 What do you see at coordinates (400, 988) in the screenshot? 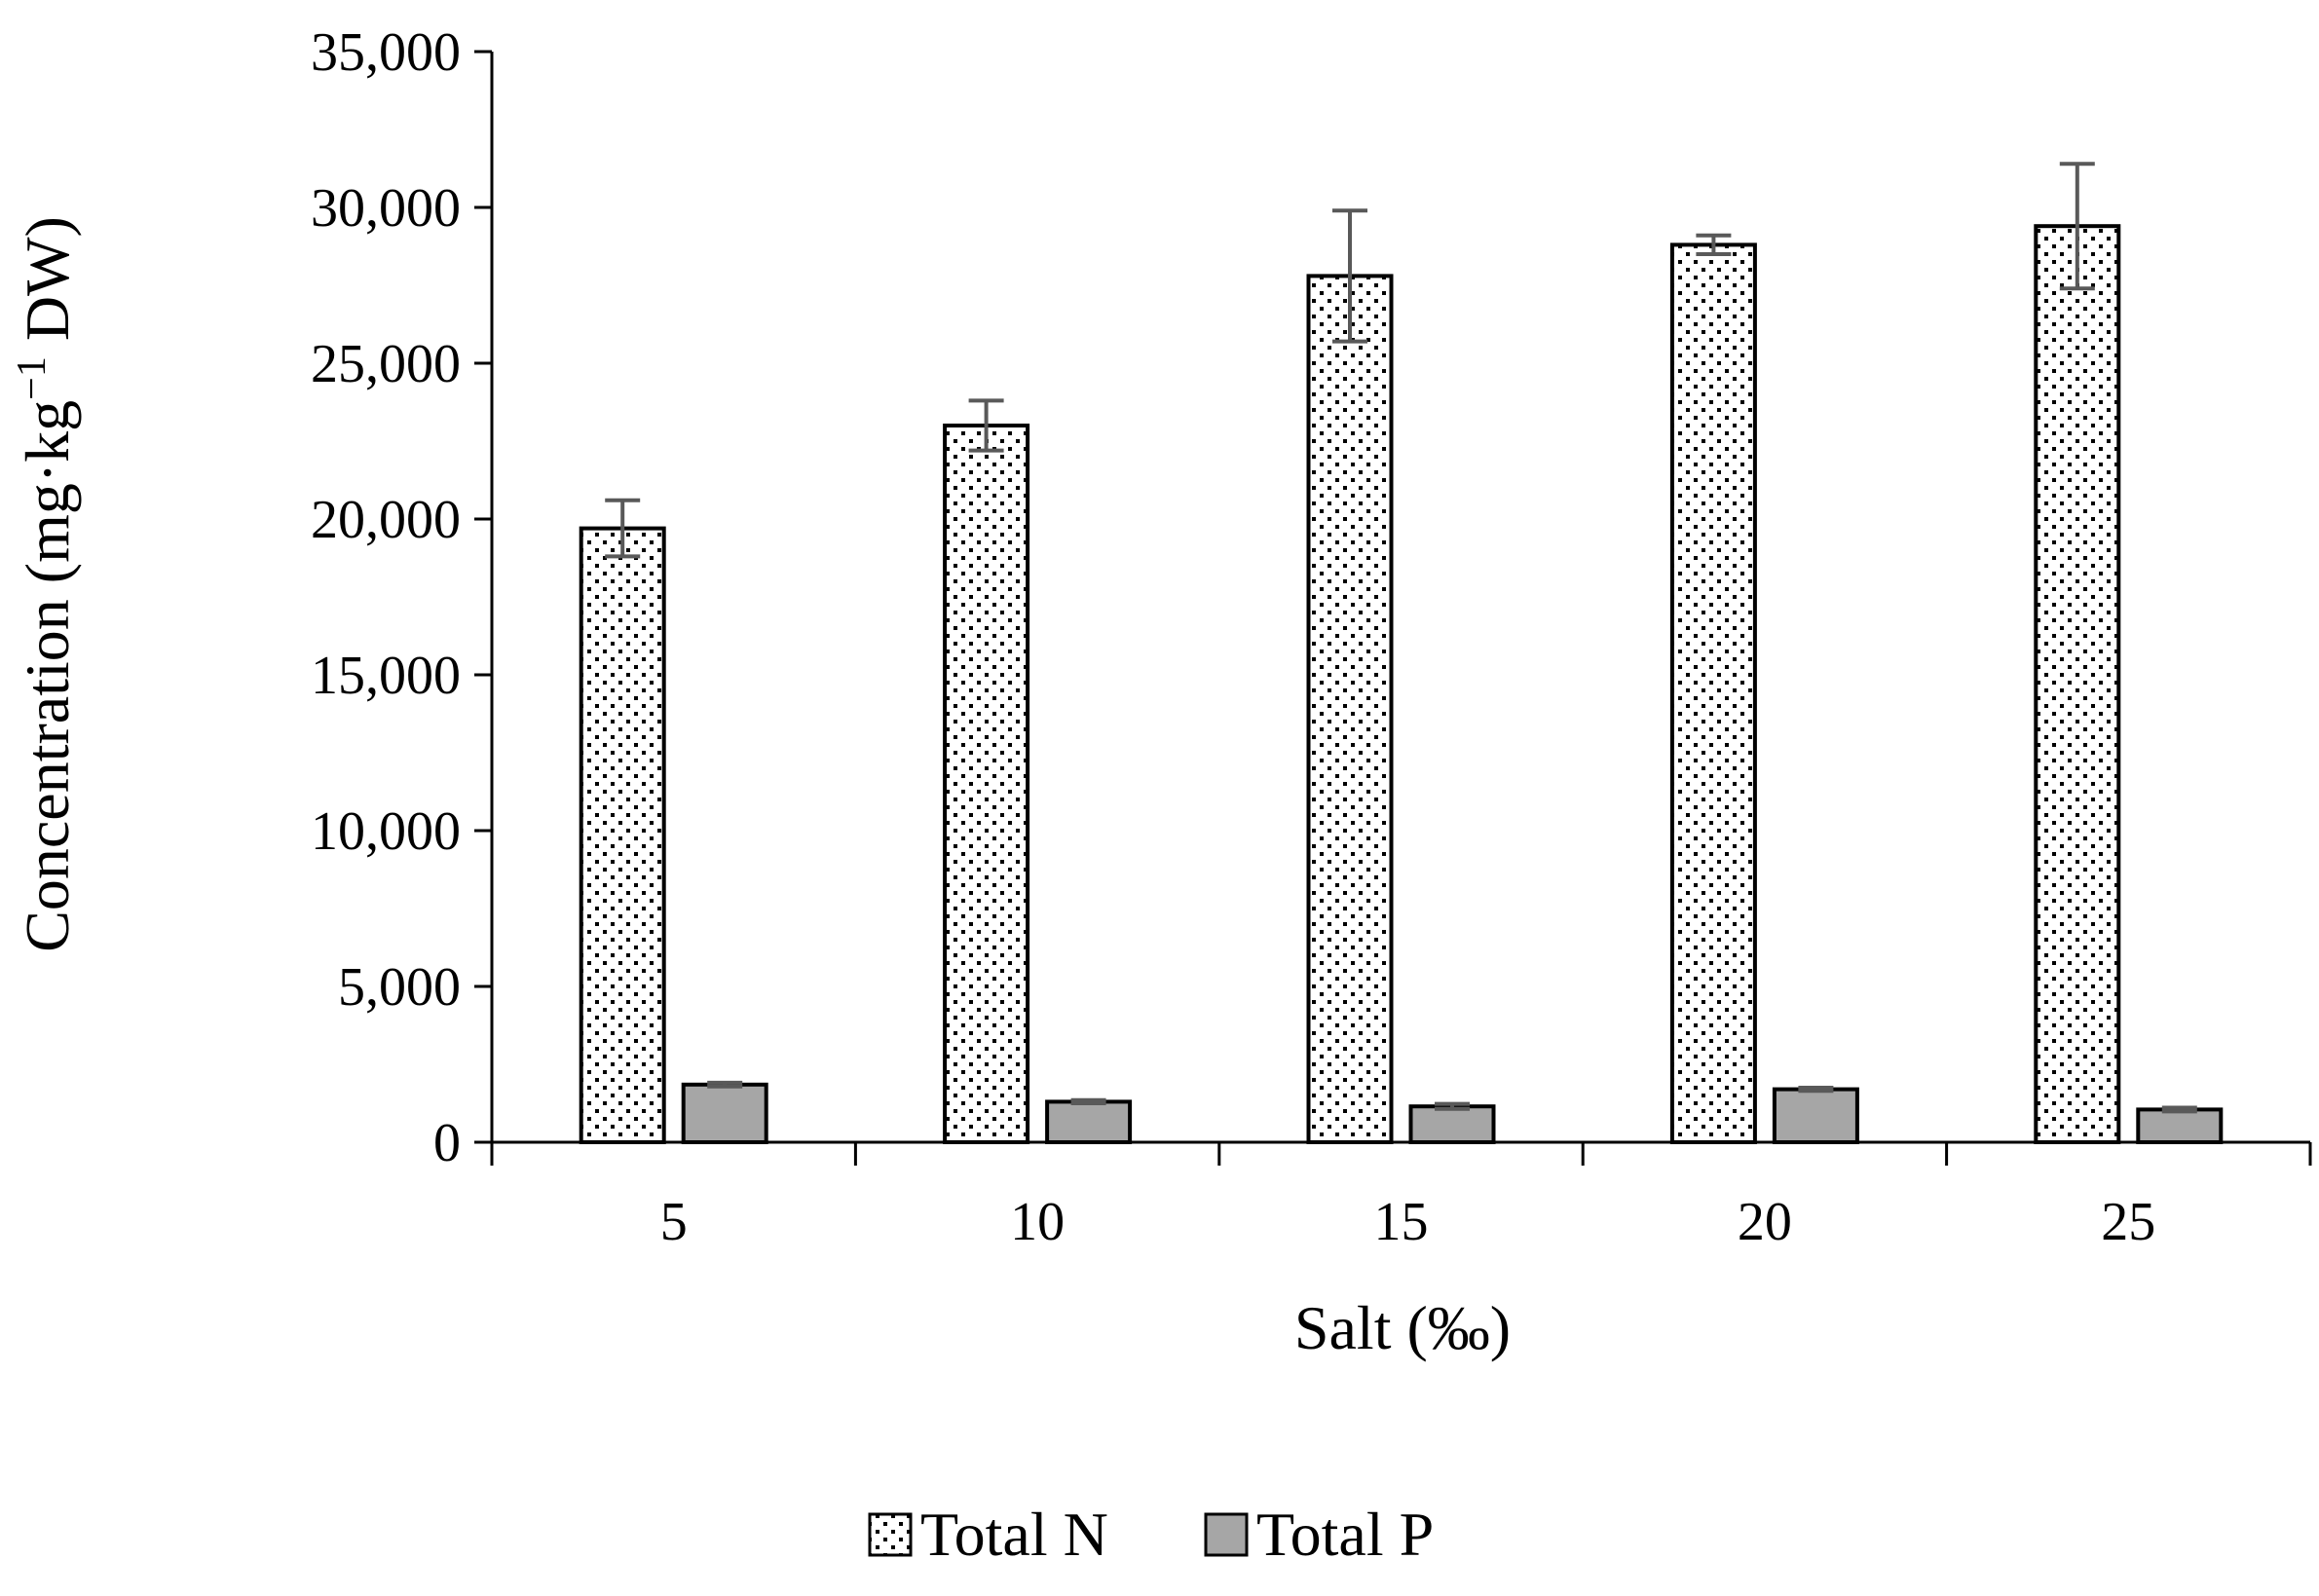
I see `y-tick-label: 5,000` at bounding box center [400, 988].